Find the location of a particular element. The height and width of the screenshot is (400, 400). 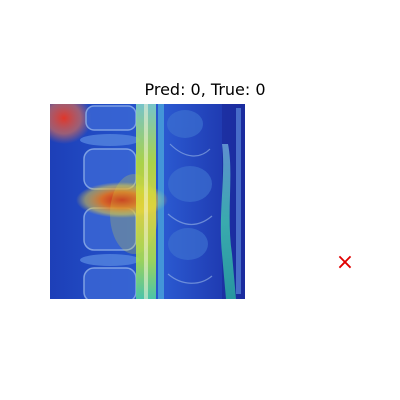

close-x-icon: × is located at coordinates (345, 262).